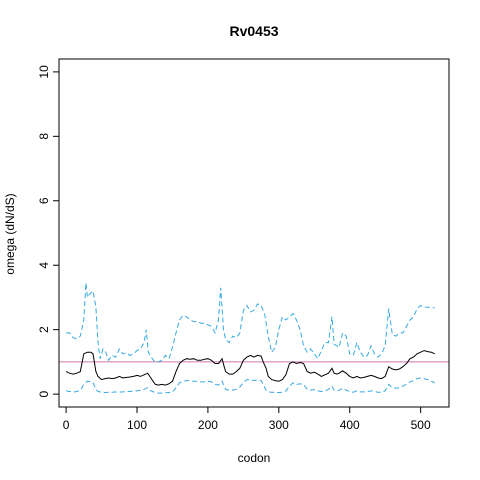 Image resolution: width=480 pixels, height=480 pixels. What do you see at coordinates (44, 265) in the screenshot?
I see `y-tick-label: 4` at bounding box center [44, 265].